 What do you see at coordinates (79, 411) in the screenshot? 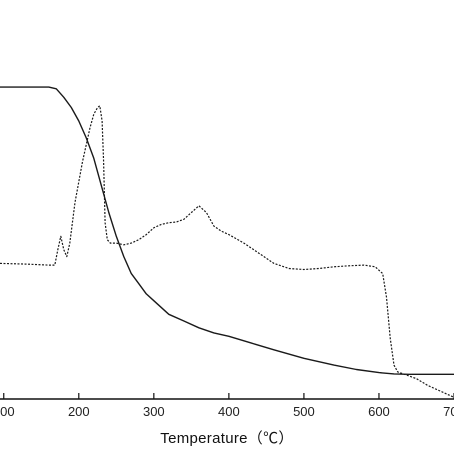
I see `x-tick-label-200: 200` at bounding box center [79, 411].